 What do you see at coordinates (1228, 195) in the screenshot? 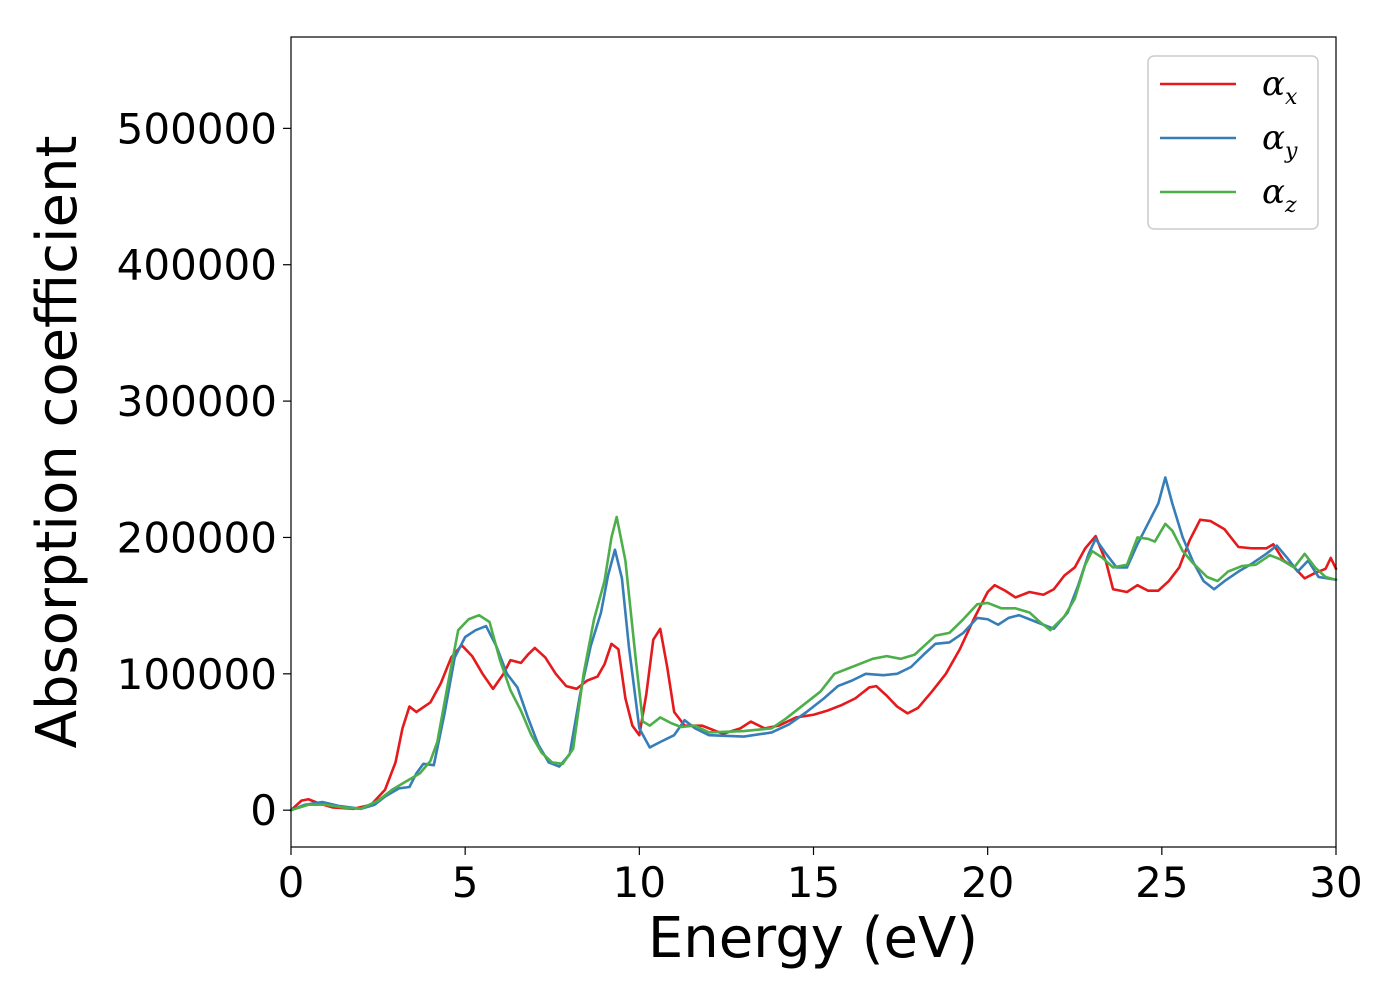
I see `legend-entry-z: αz` at bounding box center [1228, 195].